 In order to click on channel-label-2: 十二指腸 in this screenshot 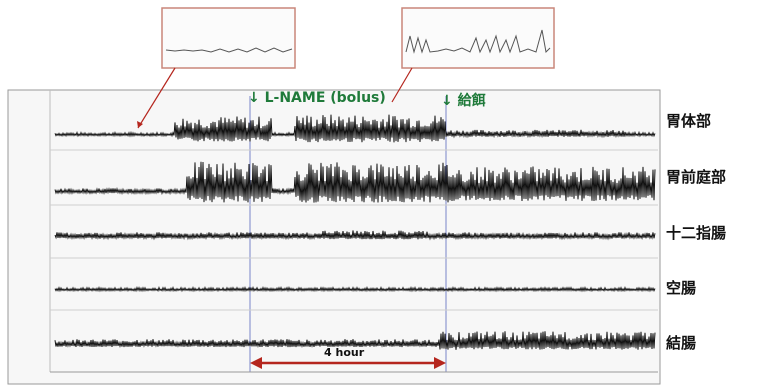, I will do `click(696, 233)`.